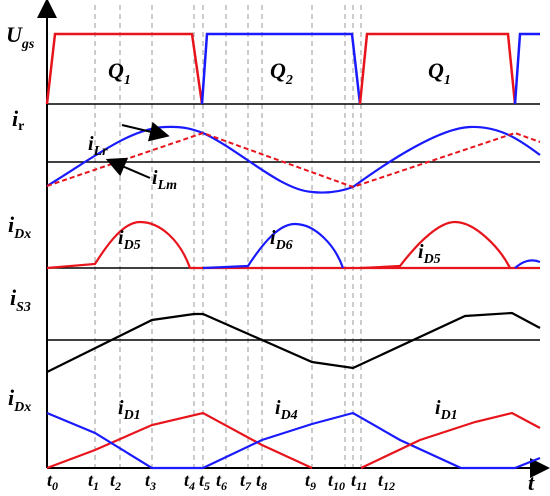  I want to click on ilr-waveform, so click(293, 159).